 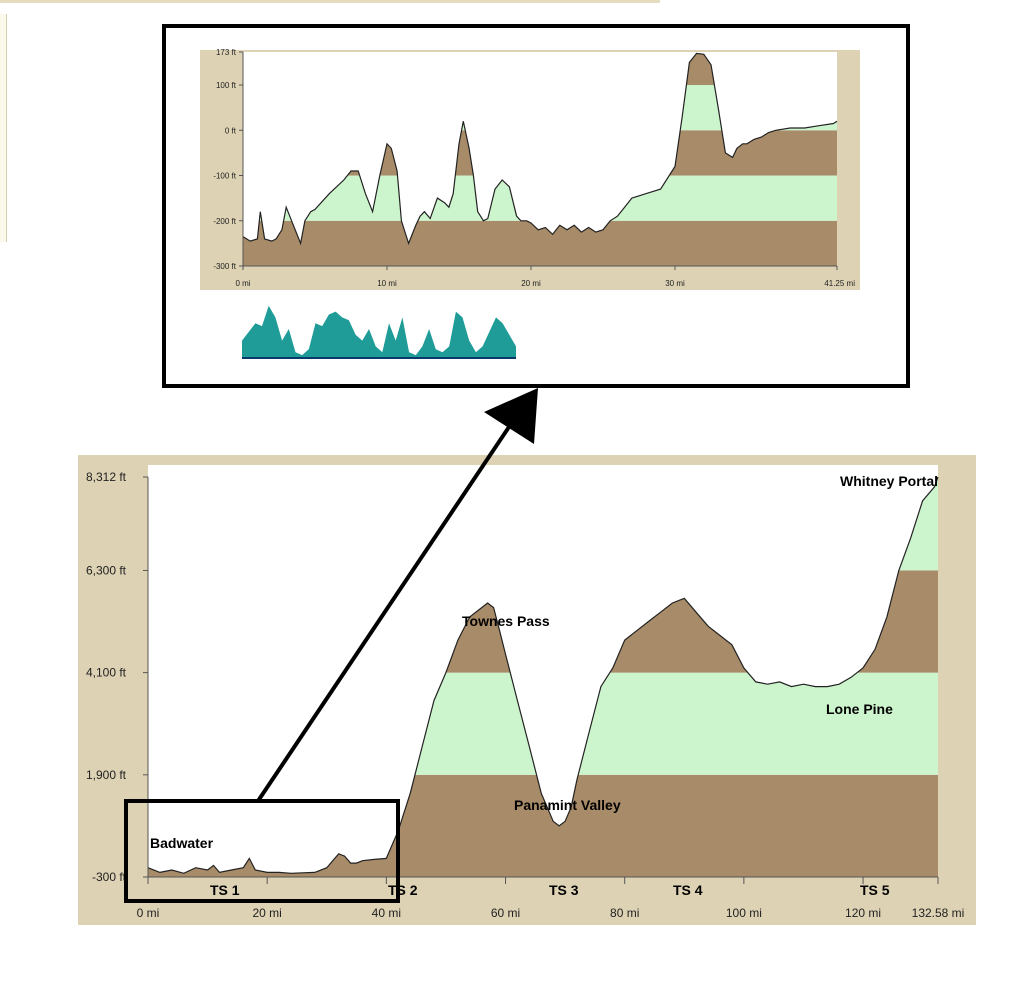 What do you see at coordinates (262, 851) in the screenshot?
I see `highlight-box` at bounding box center [262, 851].